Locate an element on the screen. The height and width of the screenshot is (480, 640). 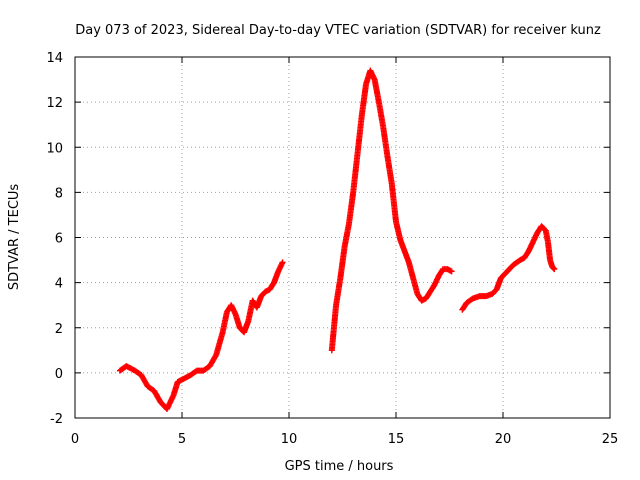
y-tick-label: 4 is located at coordinates (59, 284).